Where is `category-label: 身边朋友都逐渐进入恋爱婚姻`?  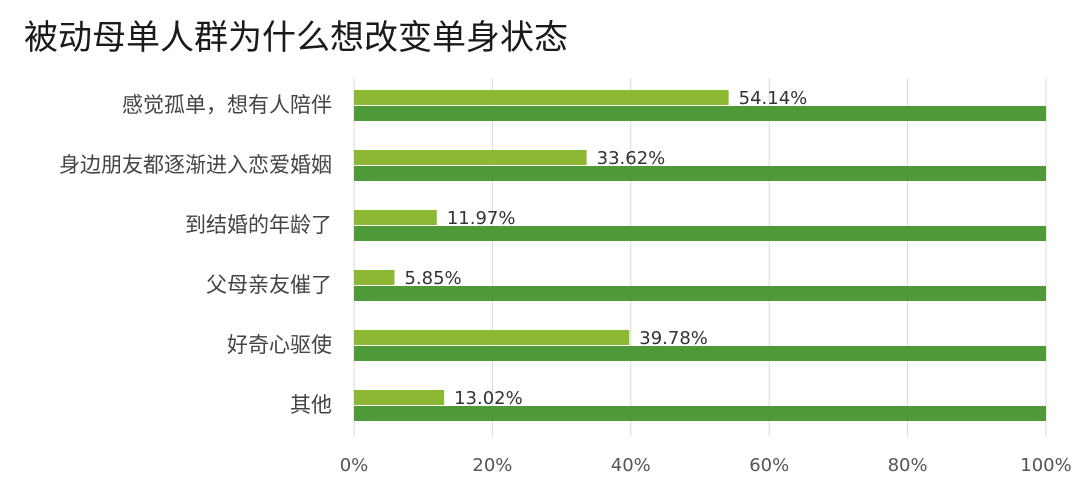
category-label: 身边朋友都逐渐进入恋爱婚姻 is located at coordinates (195, 165).